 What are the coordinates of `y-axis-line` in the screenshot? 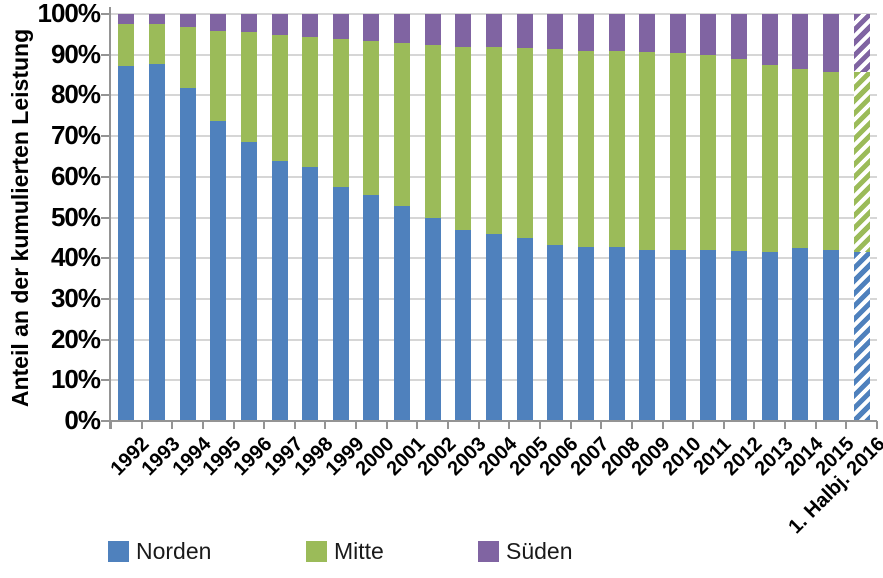 It's located at (110, 218).